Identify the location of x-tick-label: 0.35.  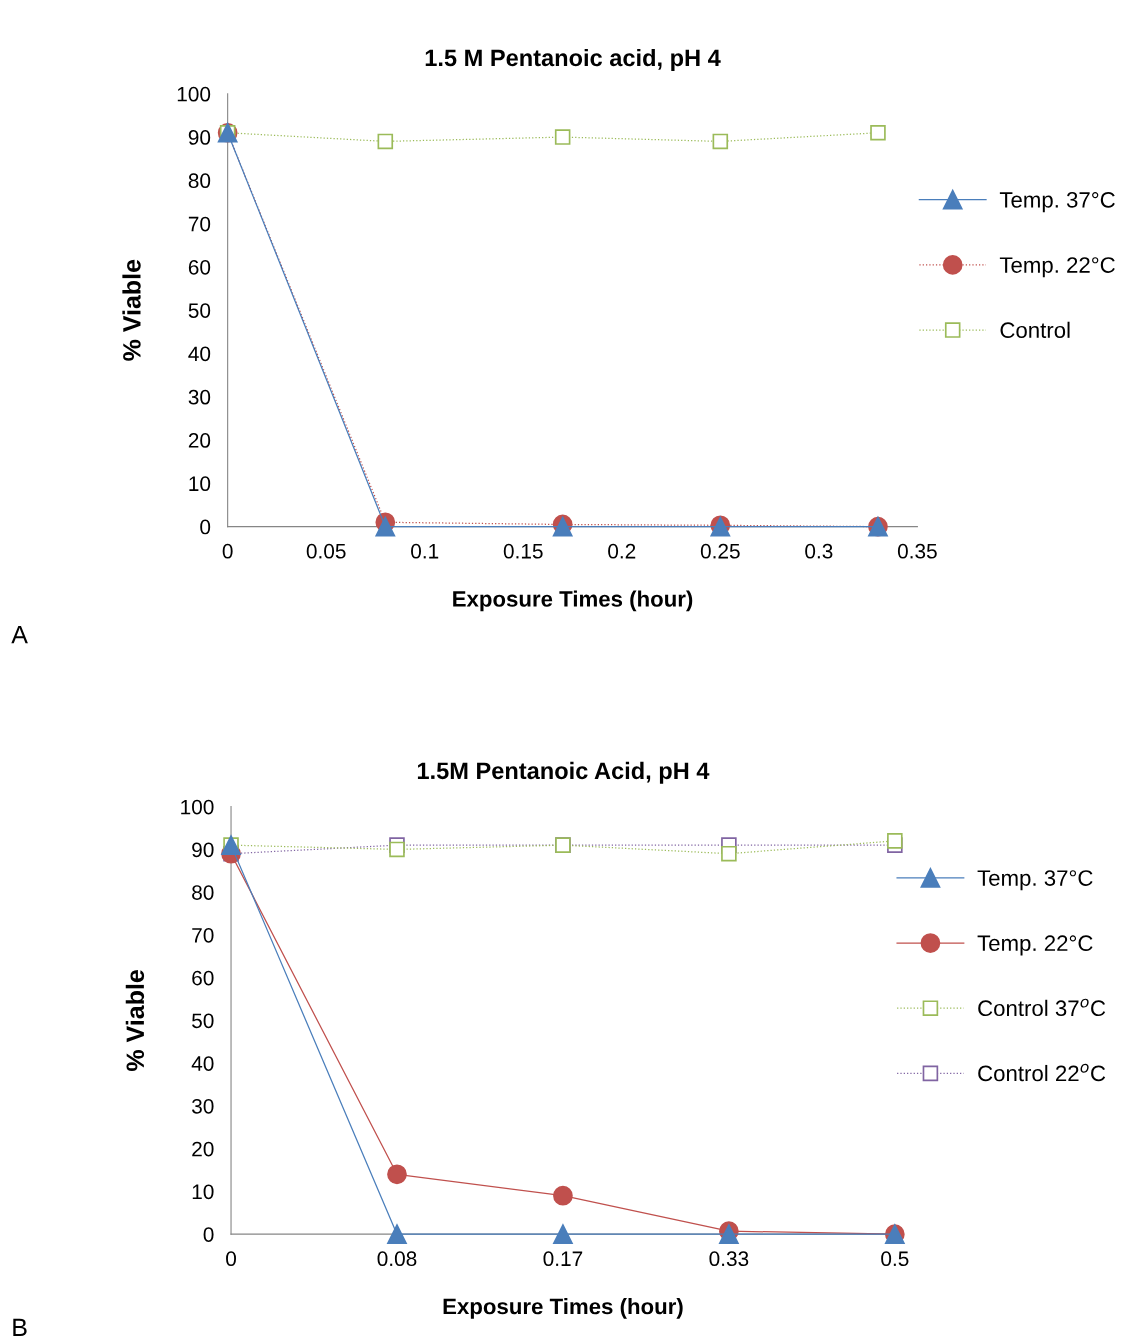
(917, 551).